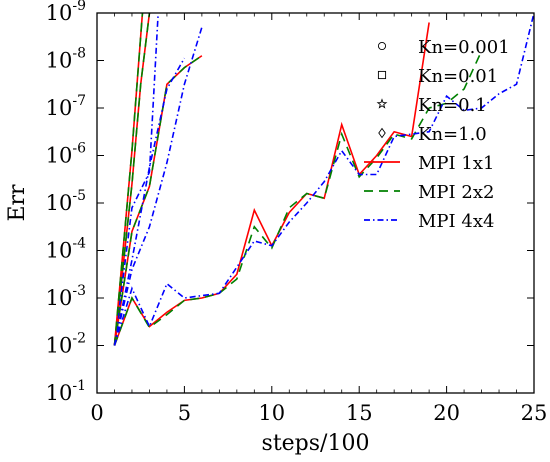  What do you see at coordinates (17, 203) in the screenshot?
I see `y-axis-label: Err` at bounding box center [17, 203].